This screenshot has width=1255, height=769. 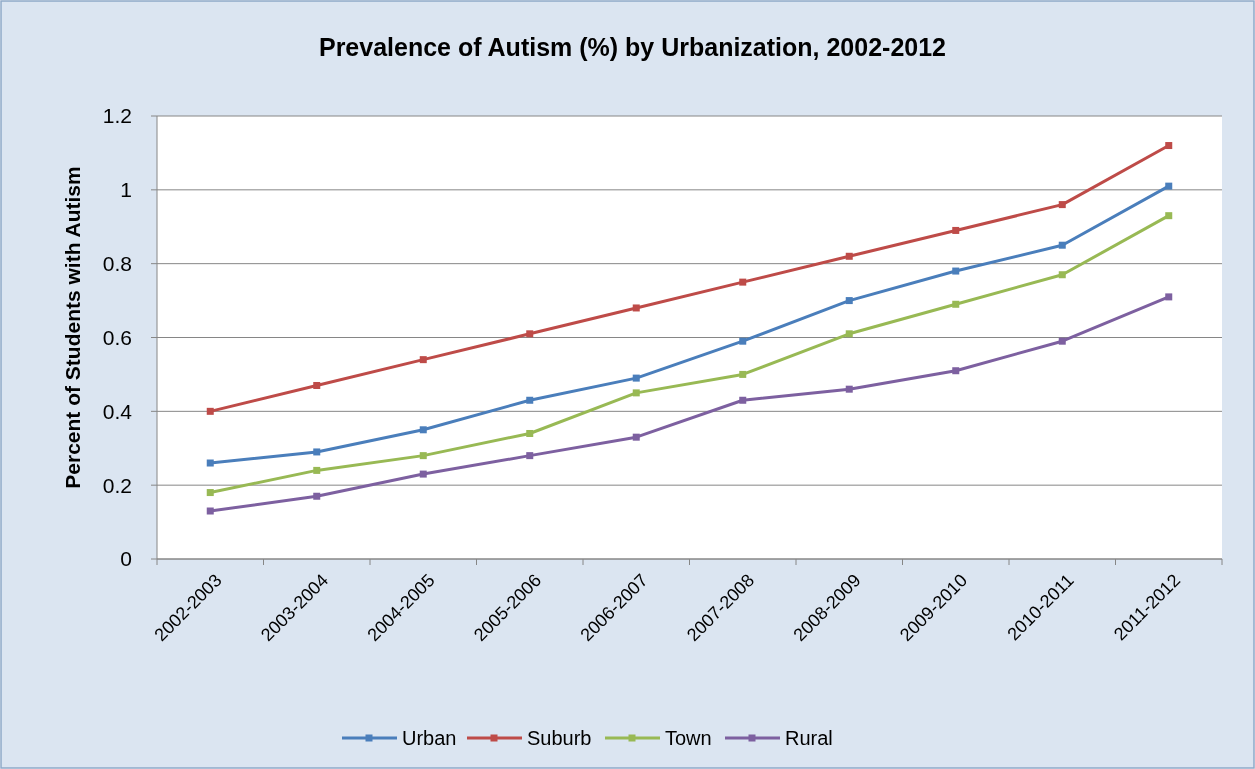 What do you see at coordinates (809, 738) in the screenshot?
I see `legend-label: Rural` at bounding box center [809, 738].